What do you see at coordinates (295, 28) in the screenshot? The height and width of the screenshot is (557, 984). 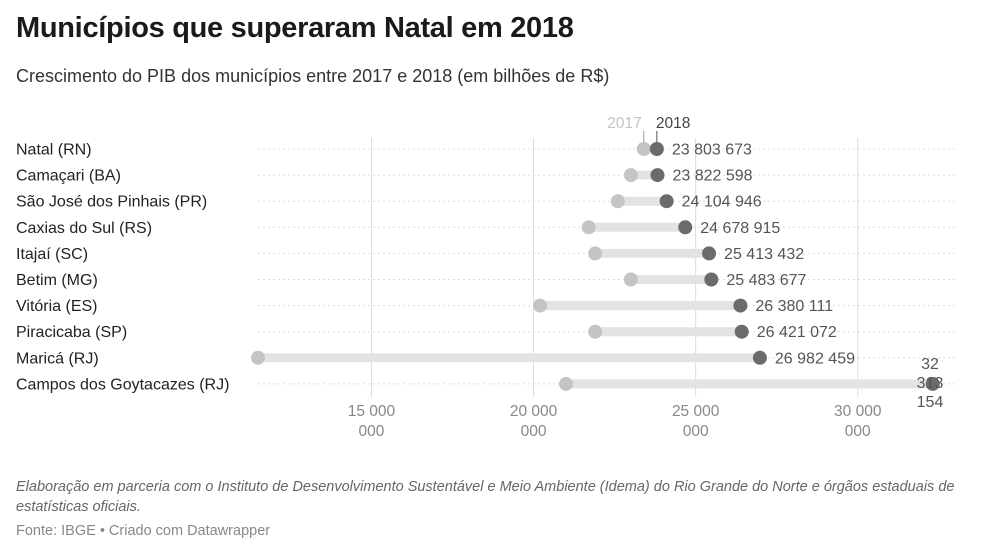 I see `chart-title: Municípios que superaram Natal em 2018` at bounding box center [295, 28].